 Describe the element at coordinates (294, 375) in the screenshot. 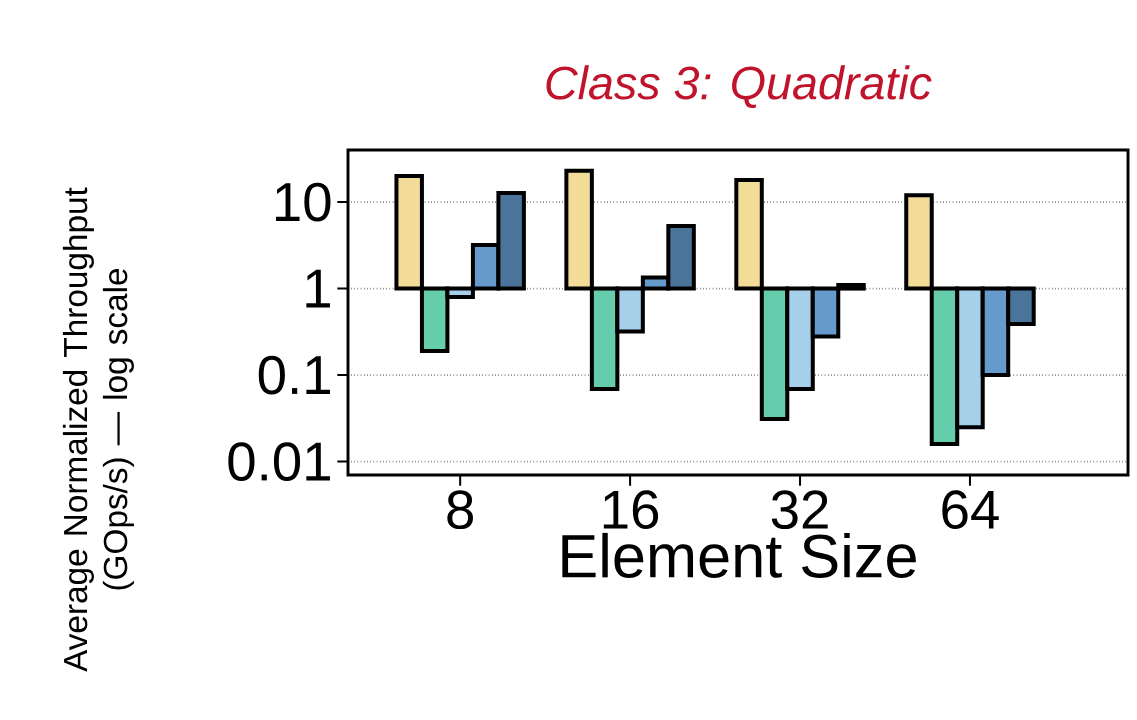

I see `y-tick-label: 0.1` at that location.